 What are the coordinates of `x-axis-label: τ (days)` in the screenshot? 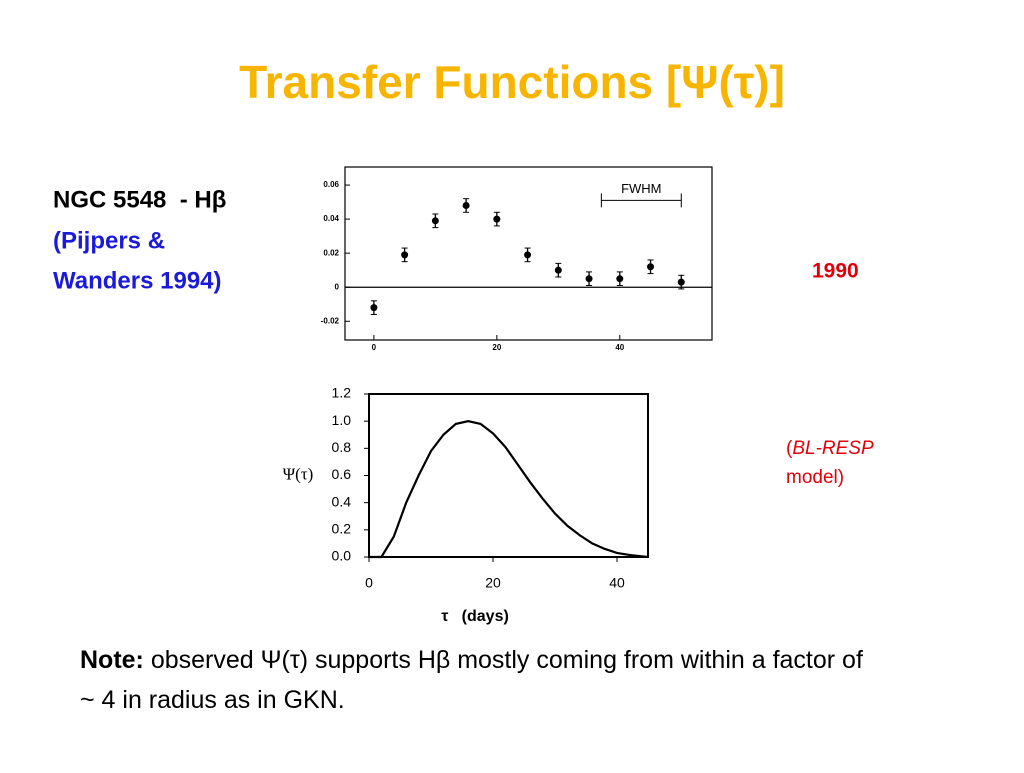 It's located at (475, 616).